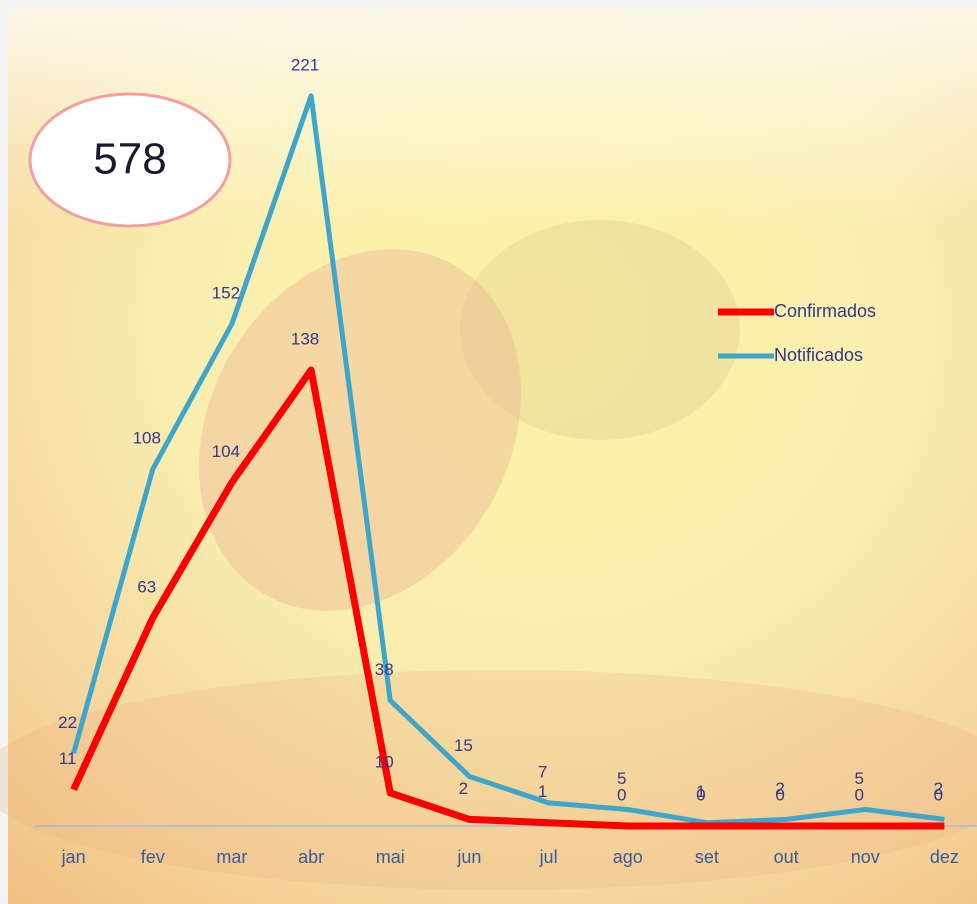 This screenshot has height=904, width=977. What do you see at coordinates (147, 438) in the screenshot?
I see `data-label: 108` at bounding box center [147, 438].